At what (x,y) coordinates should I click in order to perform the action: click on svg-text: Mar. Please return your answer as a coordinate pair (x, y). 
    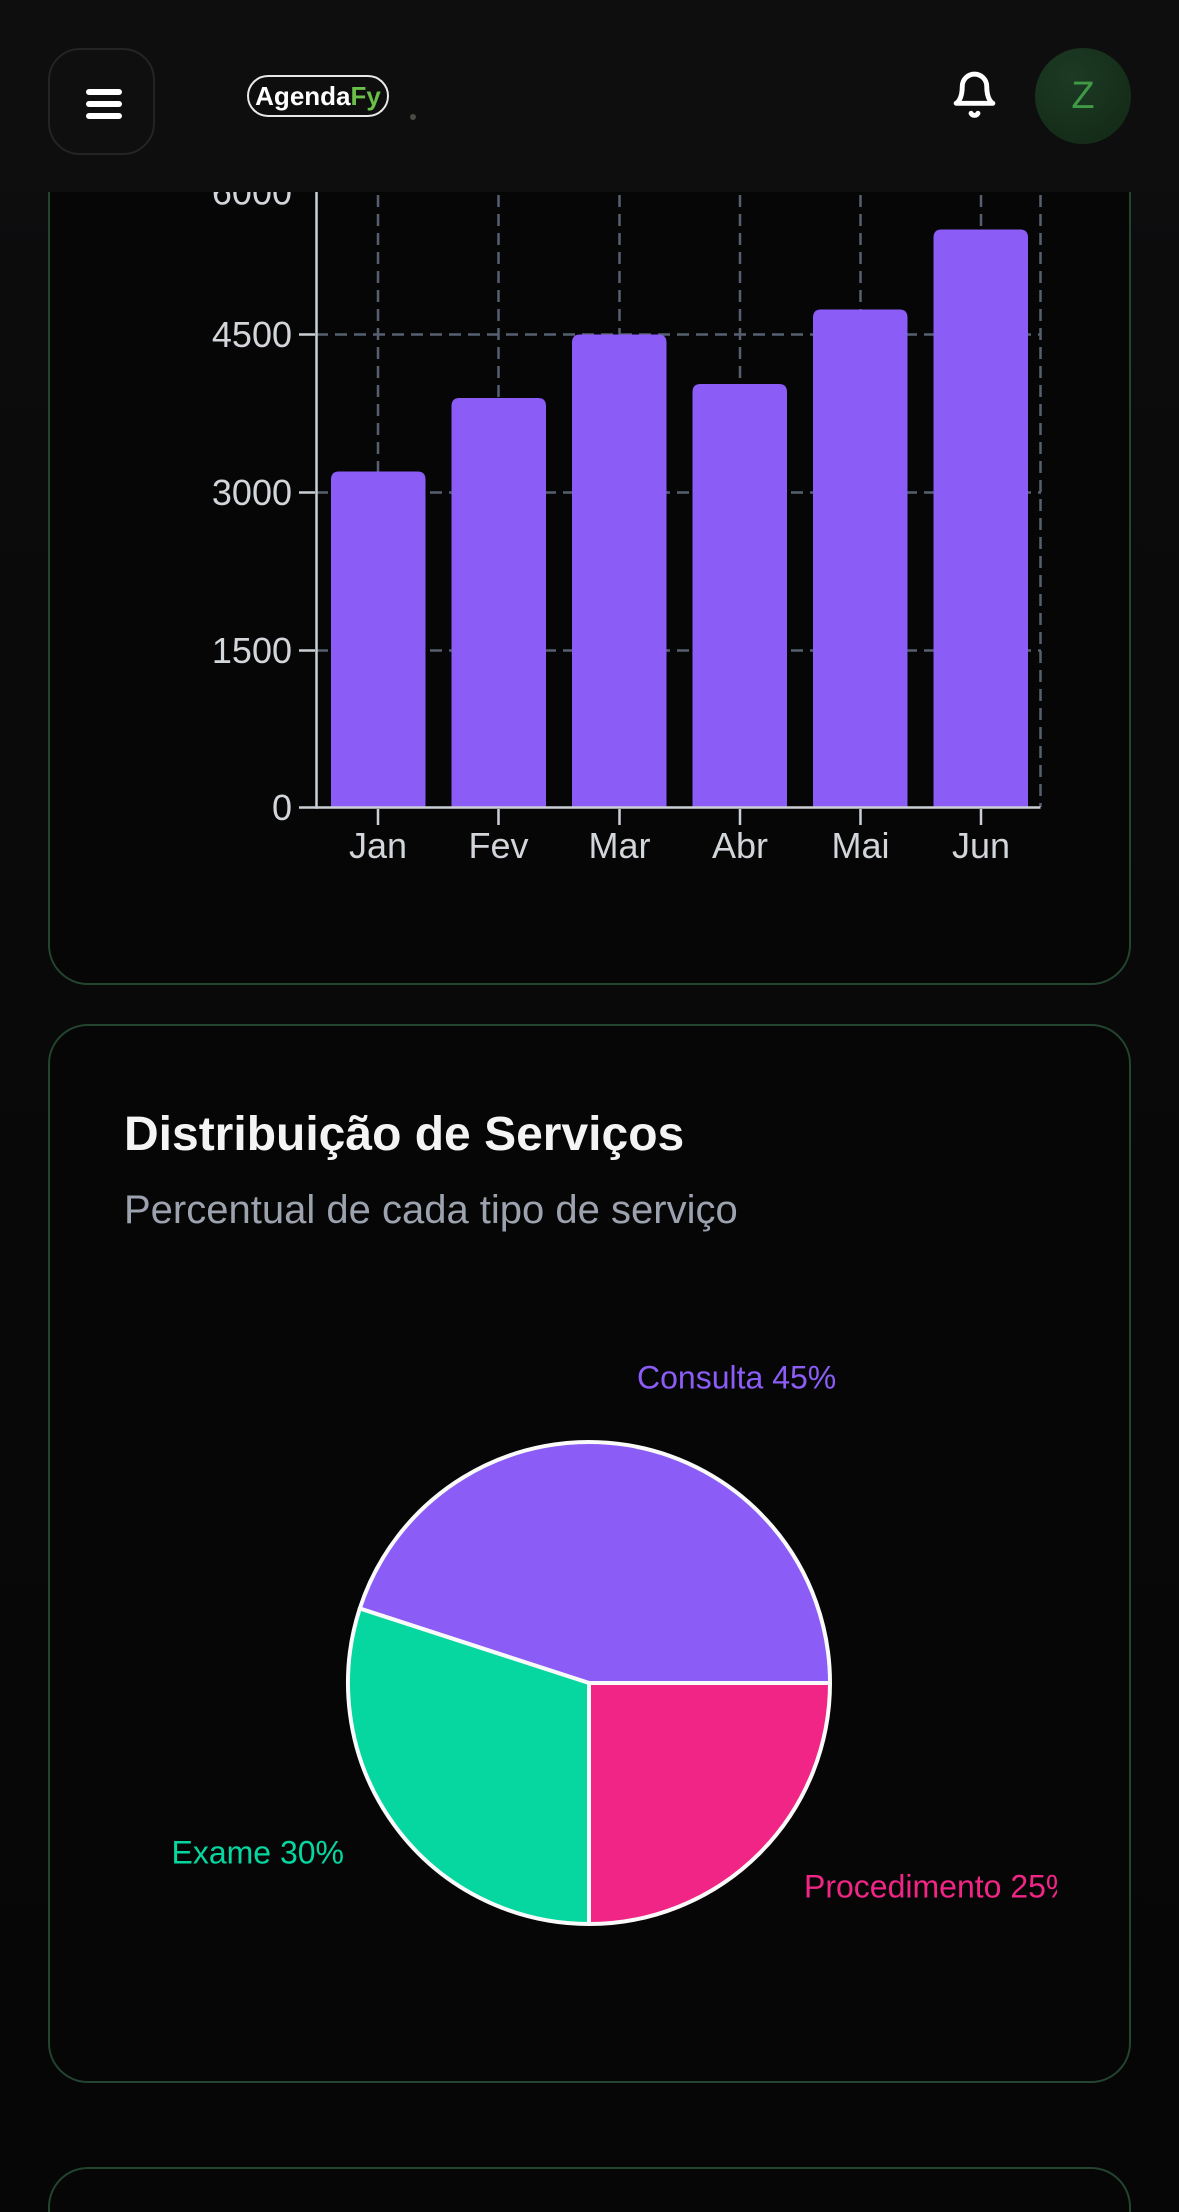
    Looking at the image, I should click on (620, 845).